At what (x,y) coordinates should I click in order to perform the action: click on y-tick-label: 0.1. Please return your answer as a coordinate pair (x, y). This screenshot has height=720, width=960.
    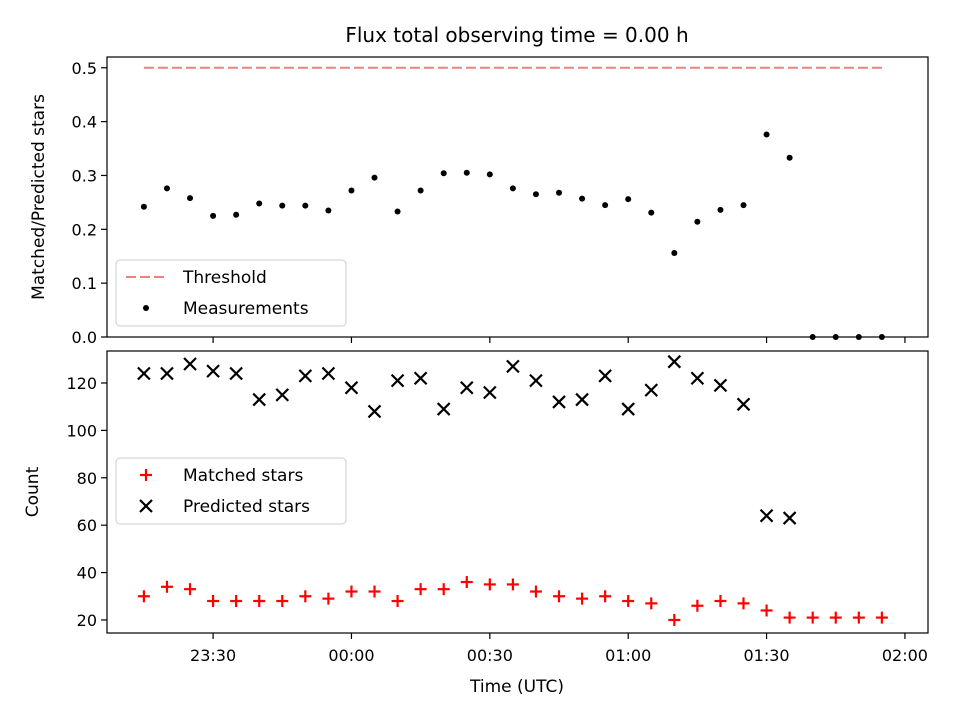
    Looking at the image, I should click on (84, 283).